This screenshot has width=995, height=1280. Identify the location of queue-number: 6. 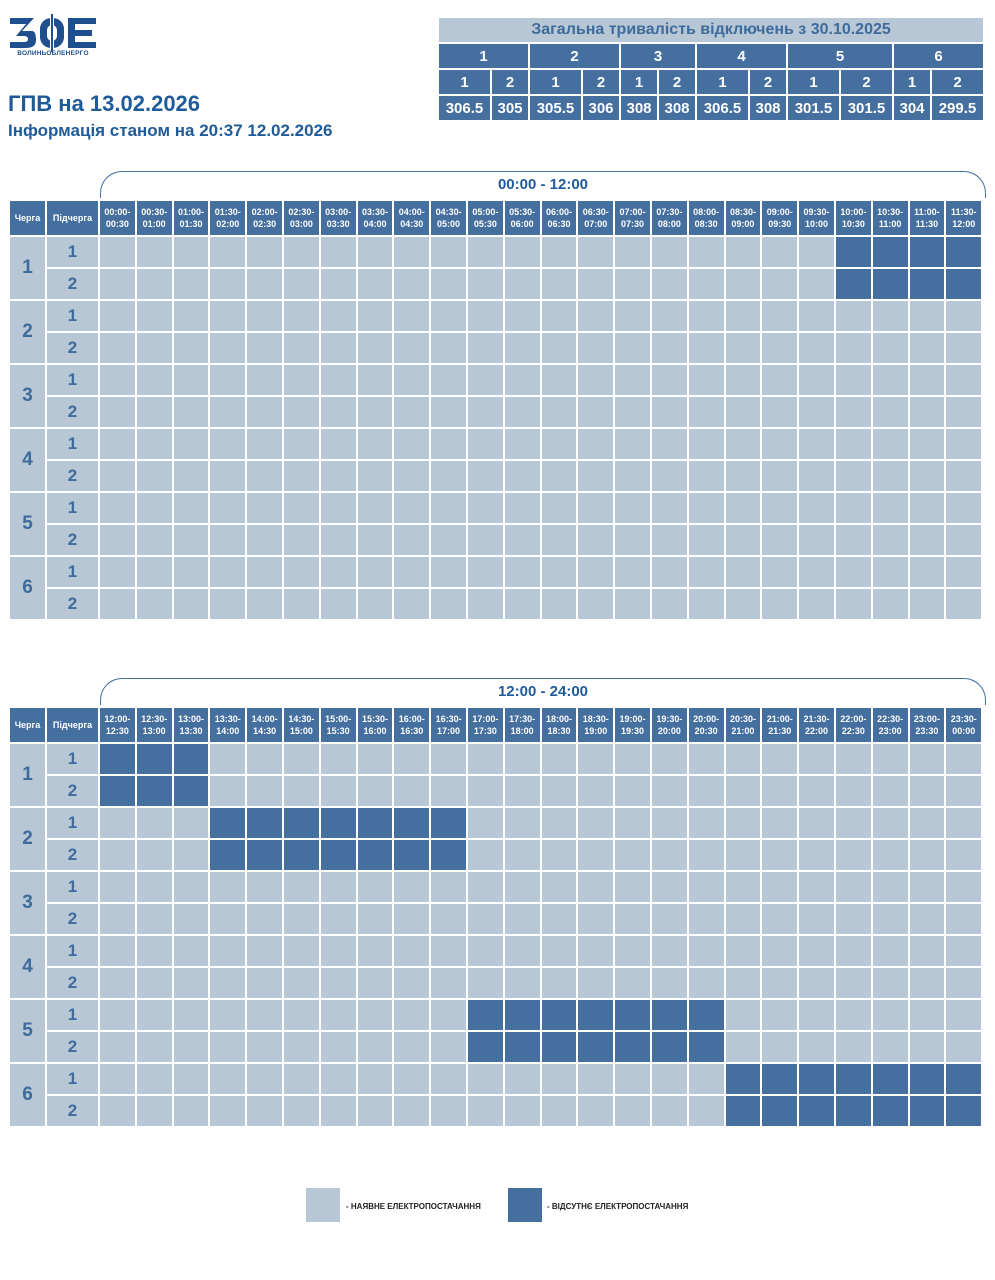
(27, 588).